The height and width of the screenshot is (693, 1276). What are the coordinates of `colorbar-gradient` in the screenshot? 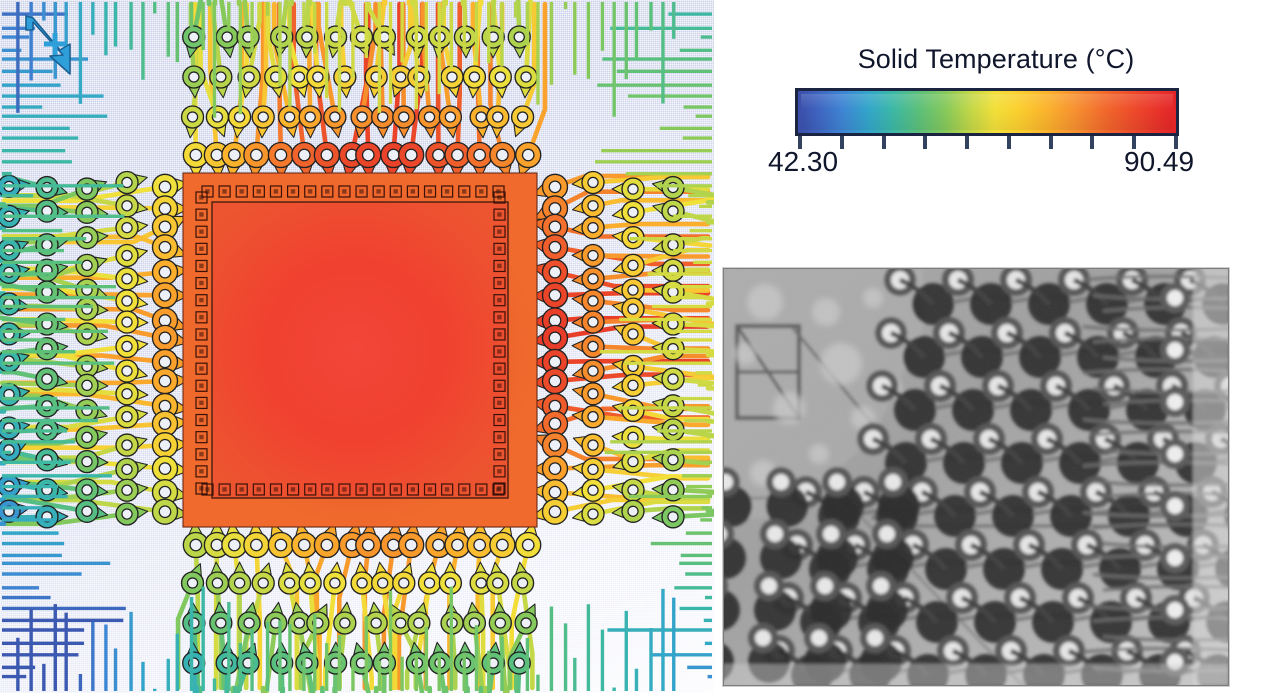 It's located at (987, 112).